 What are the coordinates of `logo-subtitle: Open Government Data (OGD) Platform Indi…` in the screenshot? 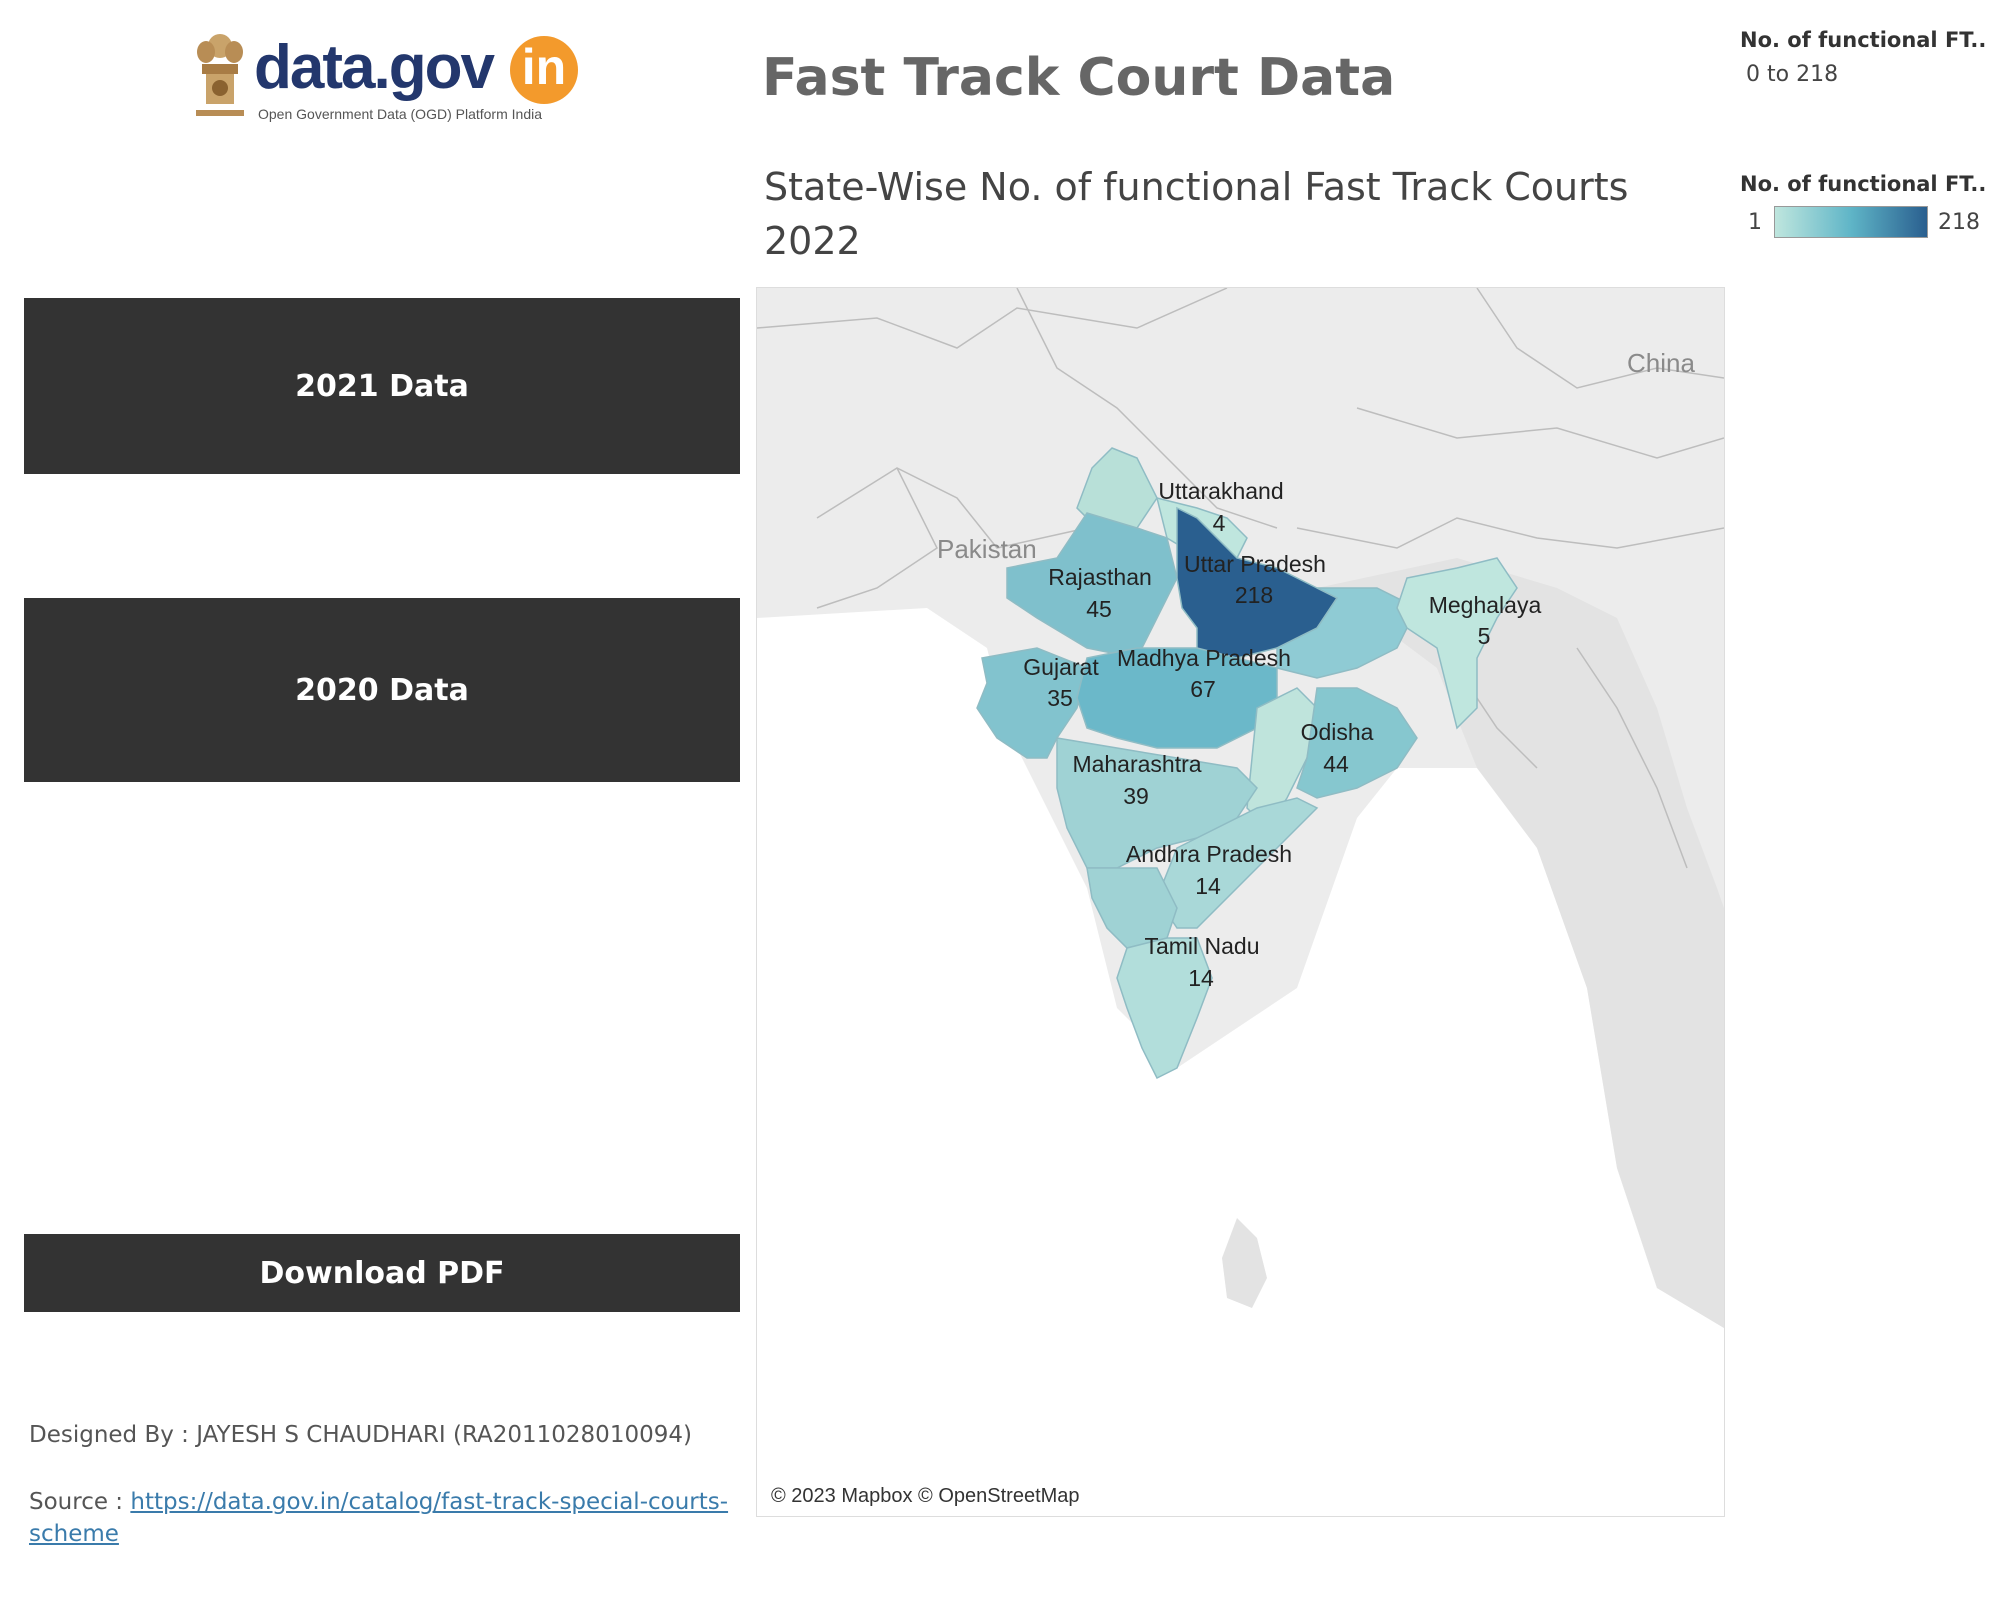 It's located at (400, 114).